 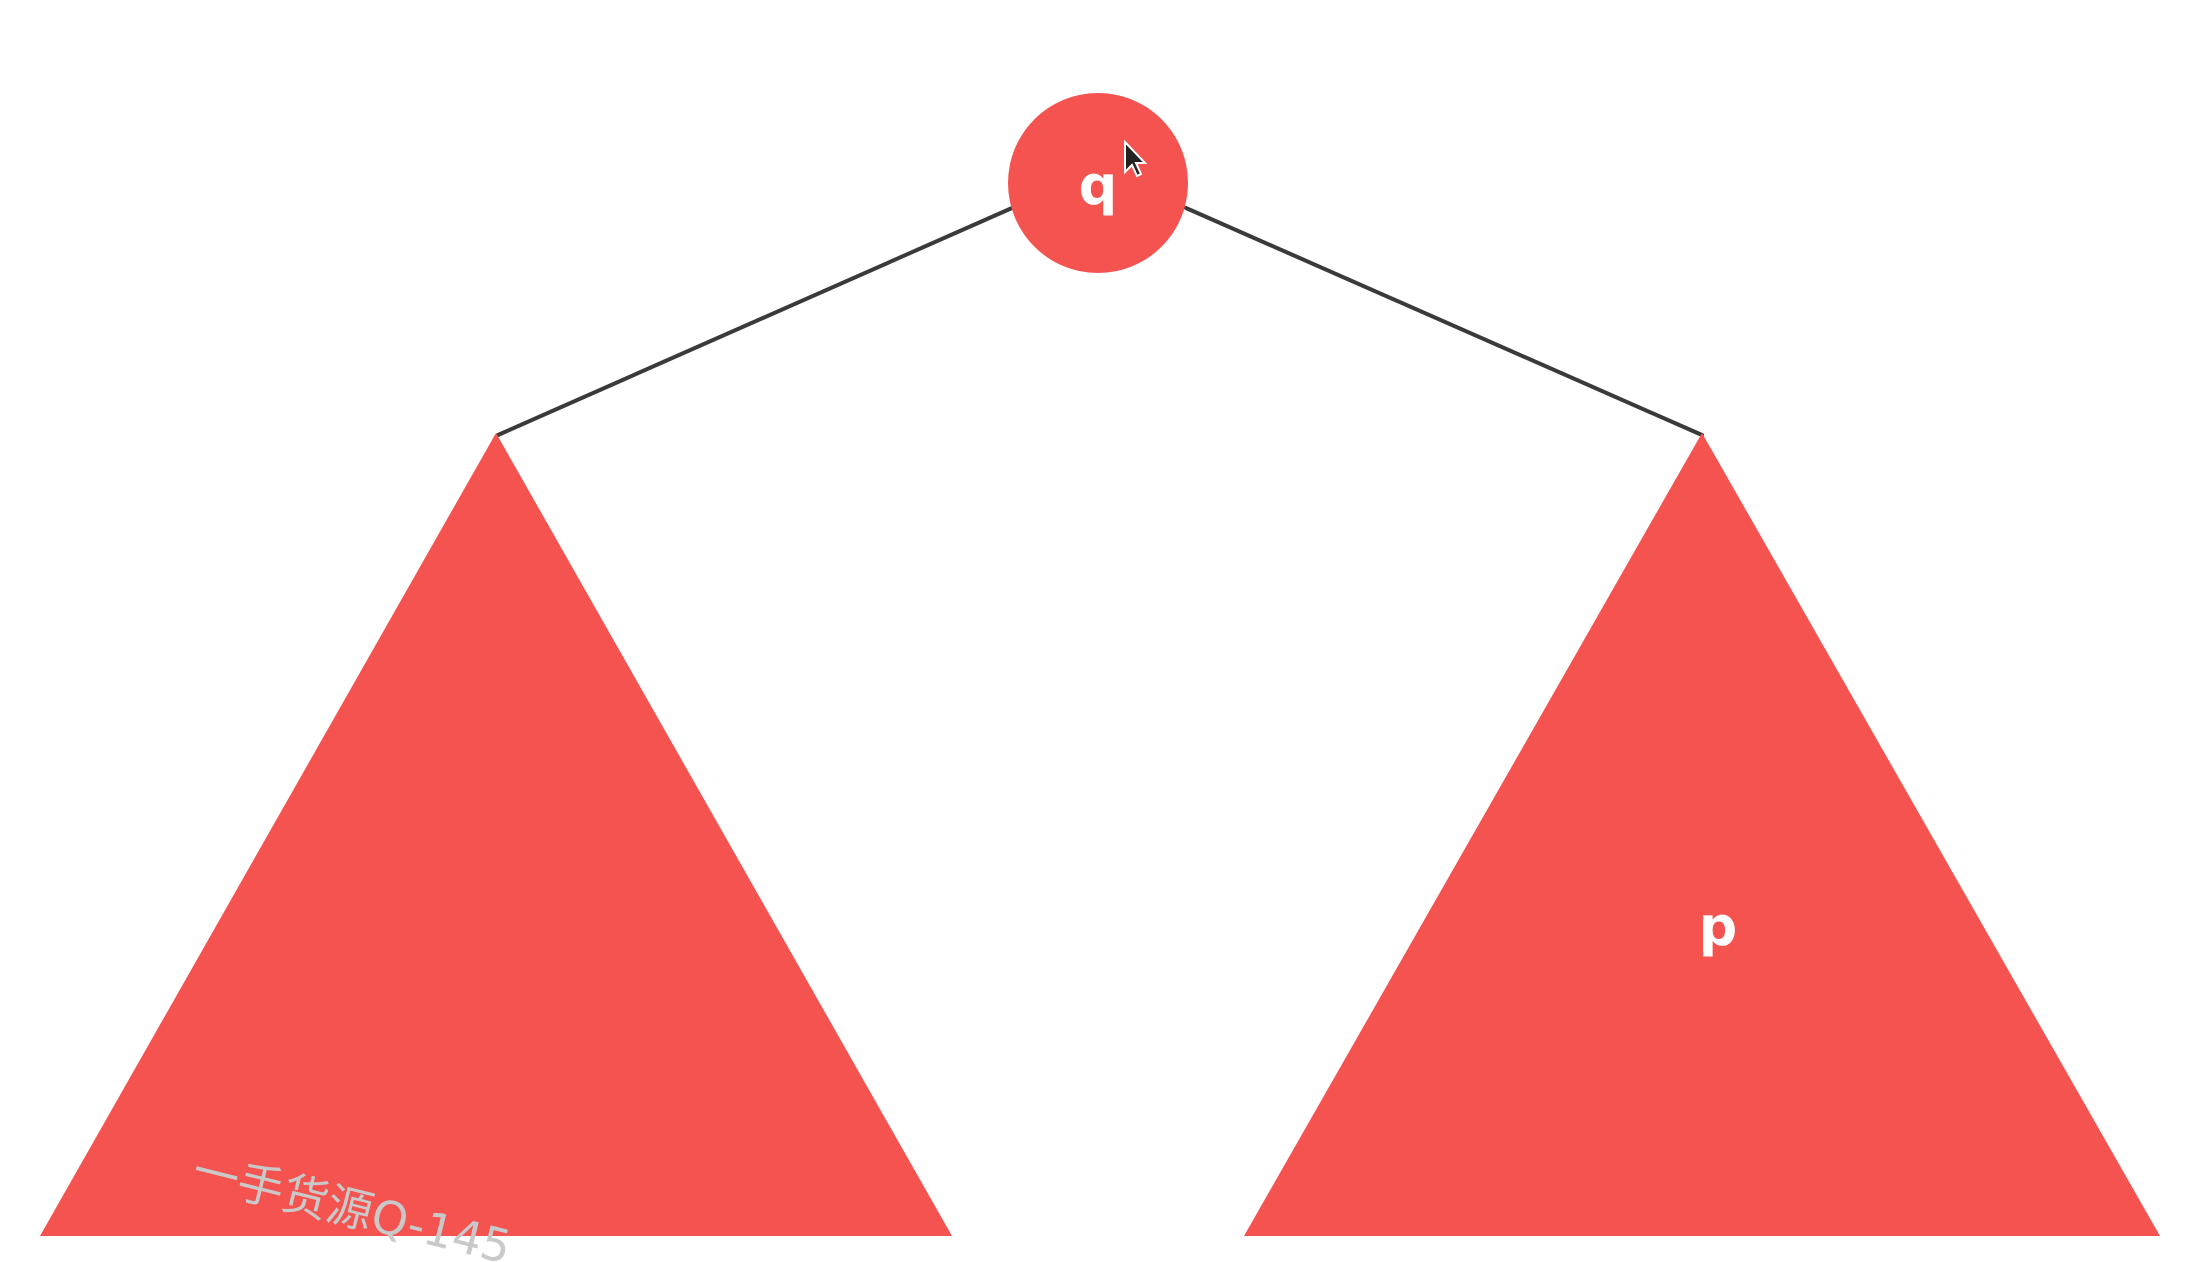 I want to click on edge-root-to-right, so click(x=1444, y=321).